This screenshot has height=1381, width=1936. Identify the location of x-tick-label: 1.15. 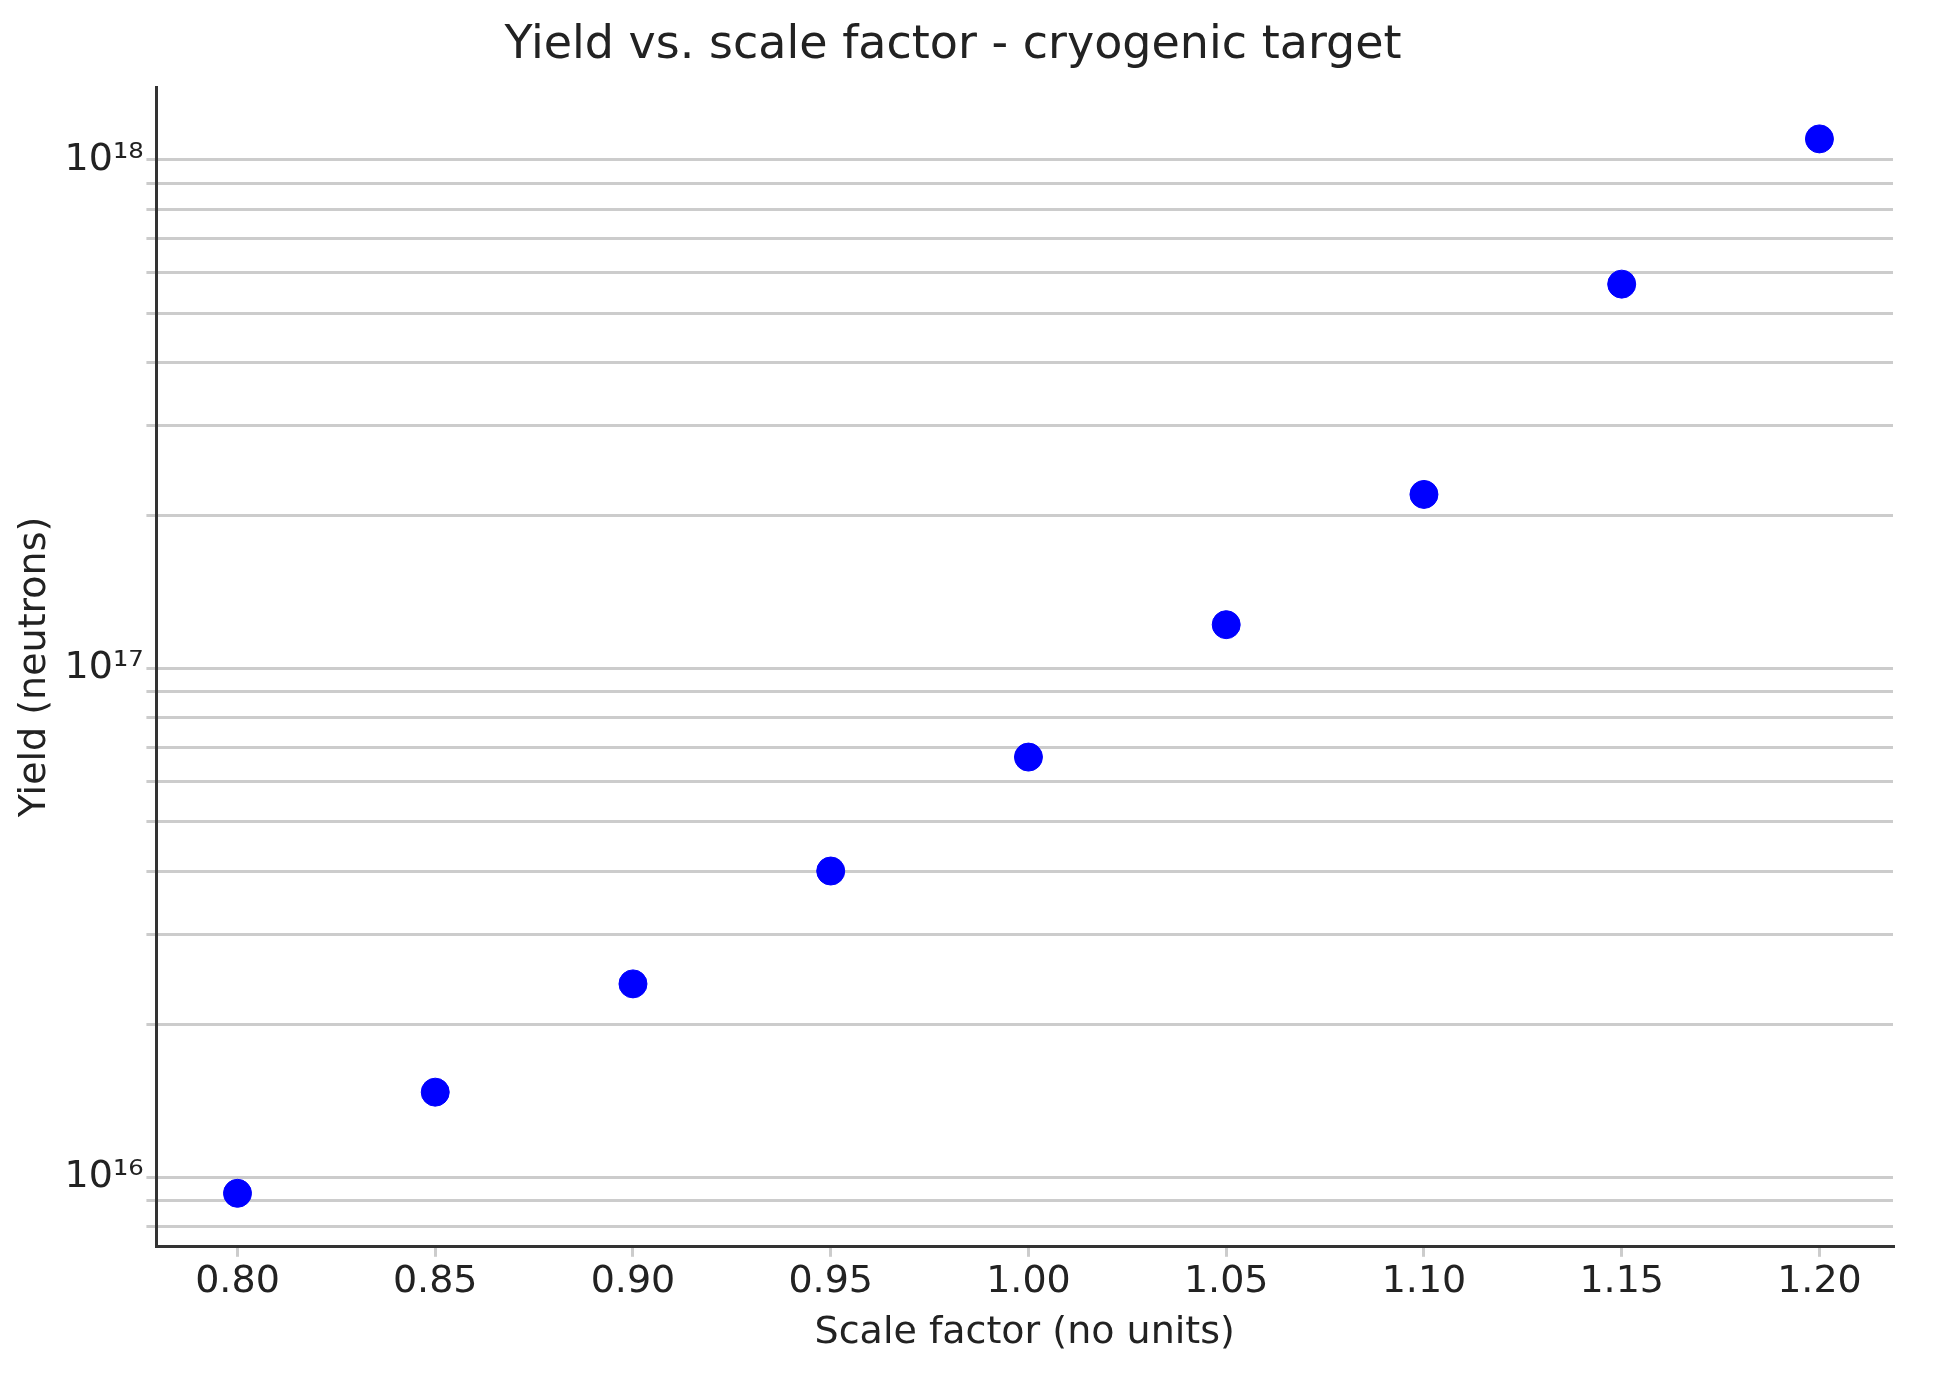
(1621, 1279).